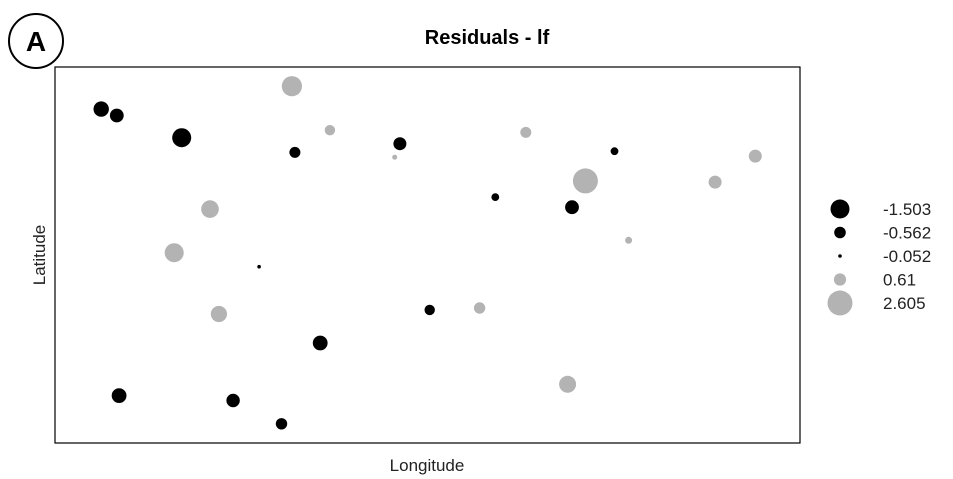 The width and height of the screenshot is (953, 479). What do you see at coordinates (907, 233) in the screenshot?
I see `legend-label-2: -0.562` at bounding box center [907, 233].